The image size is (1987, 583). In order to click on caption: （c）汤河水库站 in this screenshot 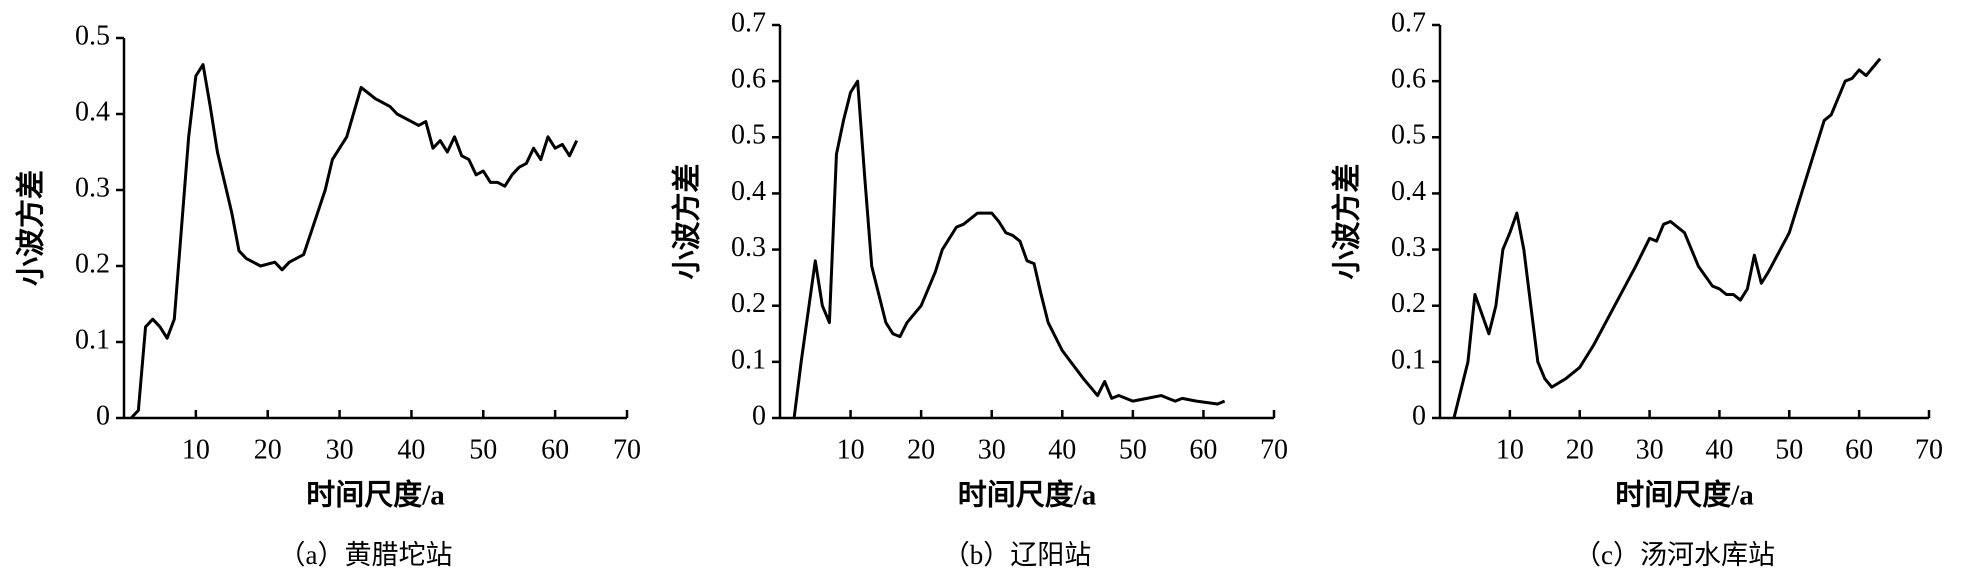, I will do `click(1674, 555)`.